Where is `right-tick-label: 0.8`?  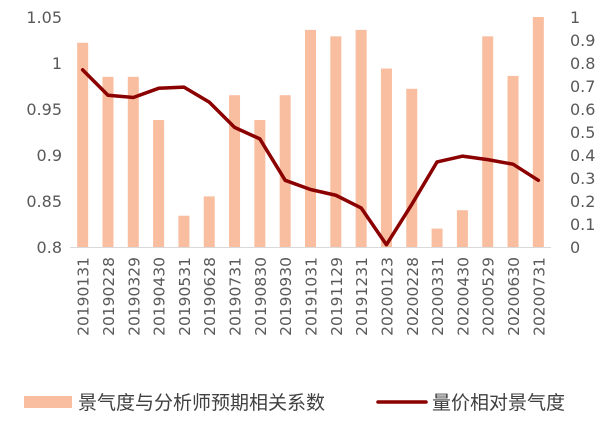 right-tick-label: 0.8 is located at coordinates (582, 63).